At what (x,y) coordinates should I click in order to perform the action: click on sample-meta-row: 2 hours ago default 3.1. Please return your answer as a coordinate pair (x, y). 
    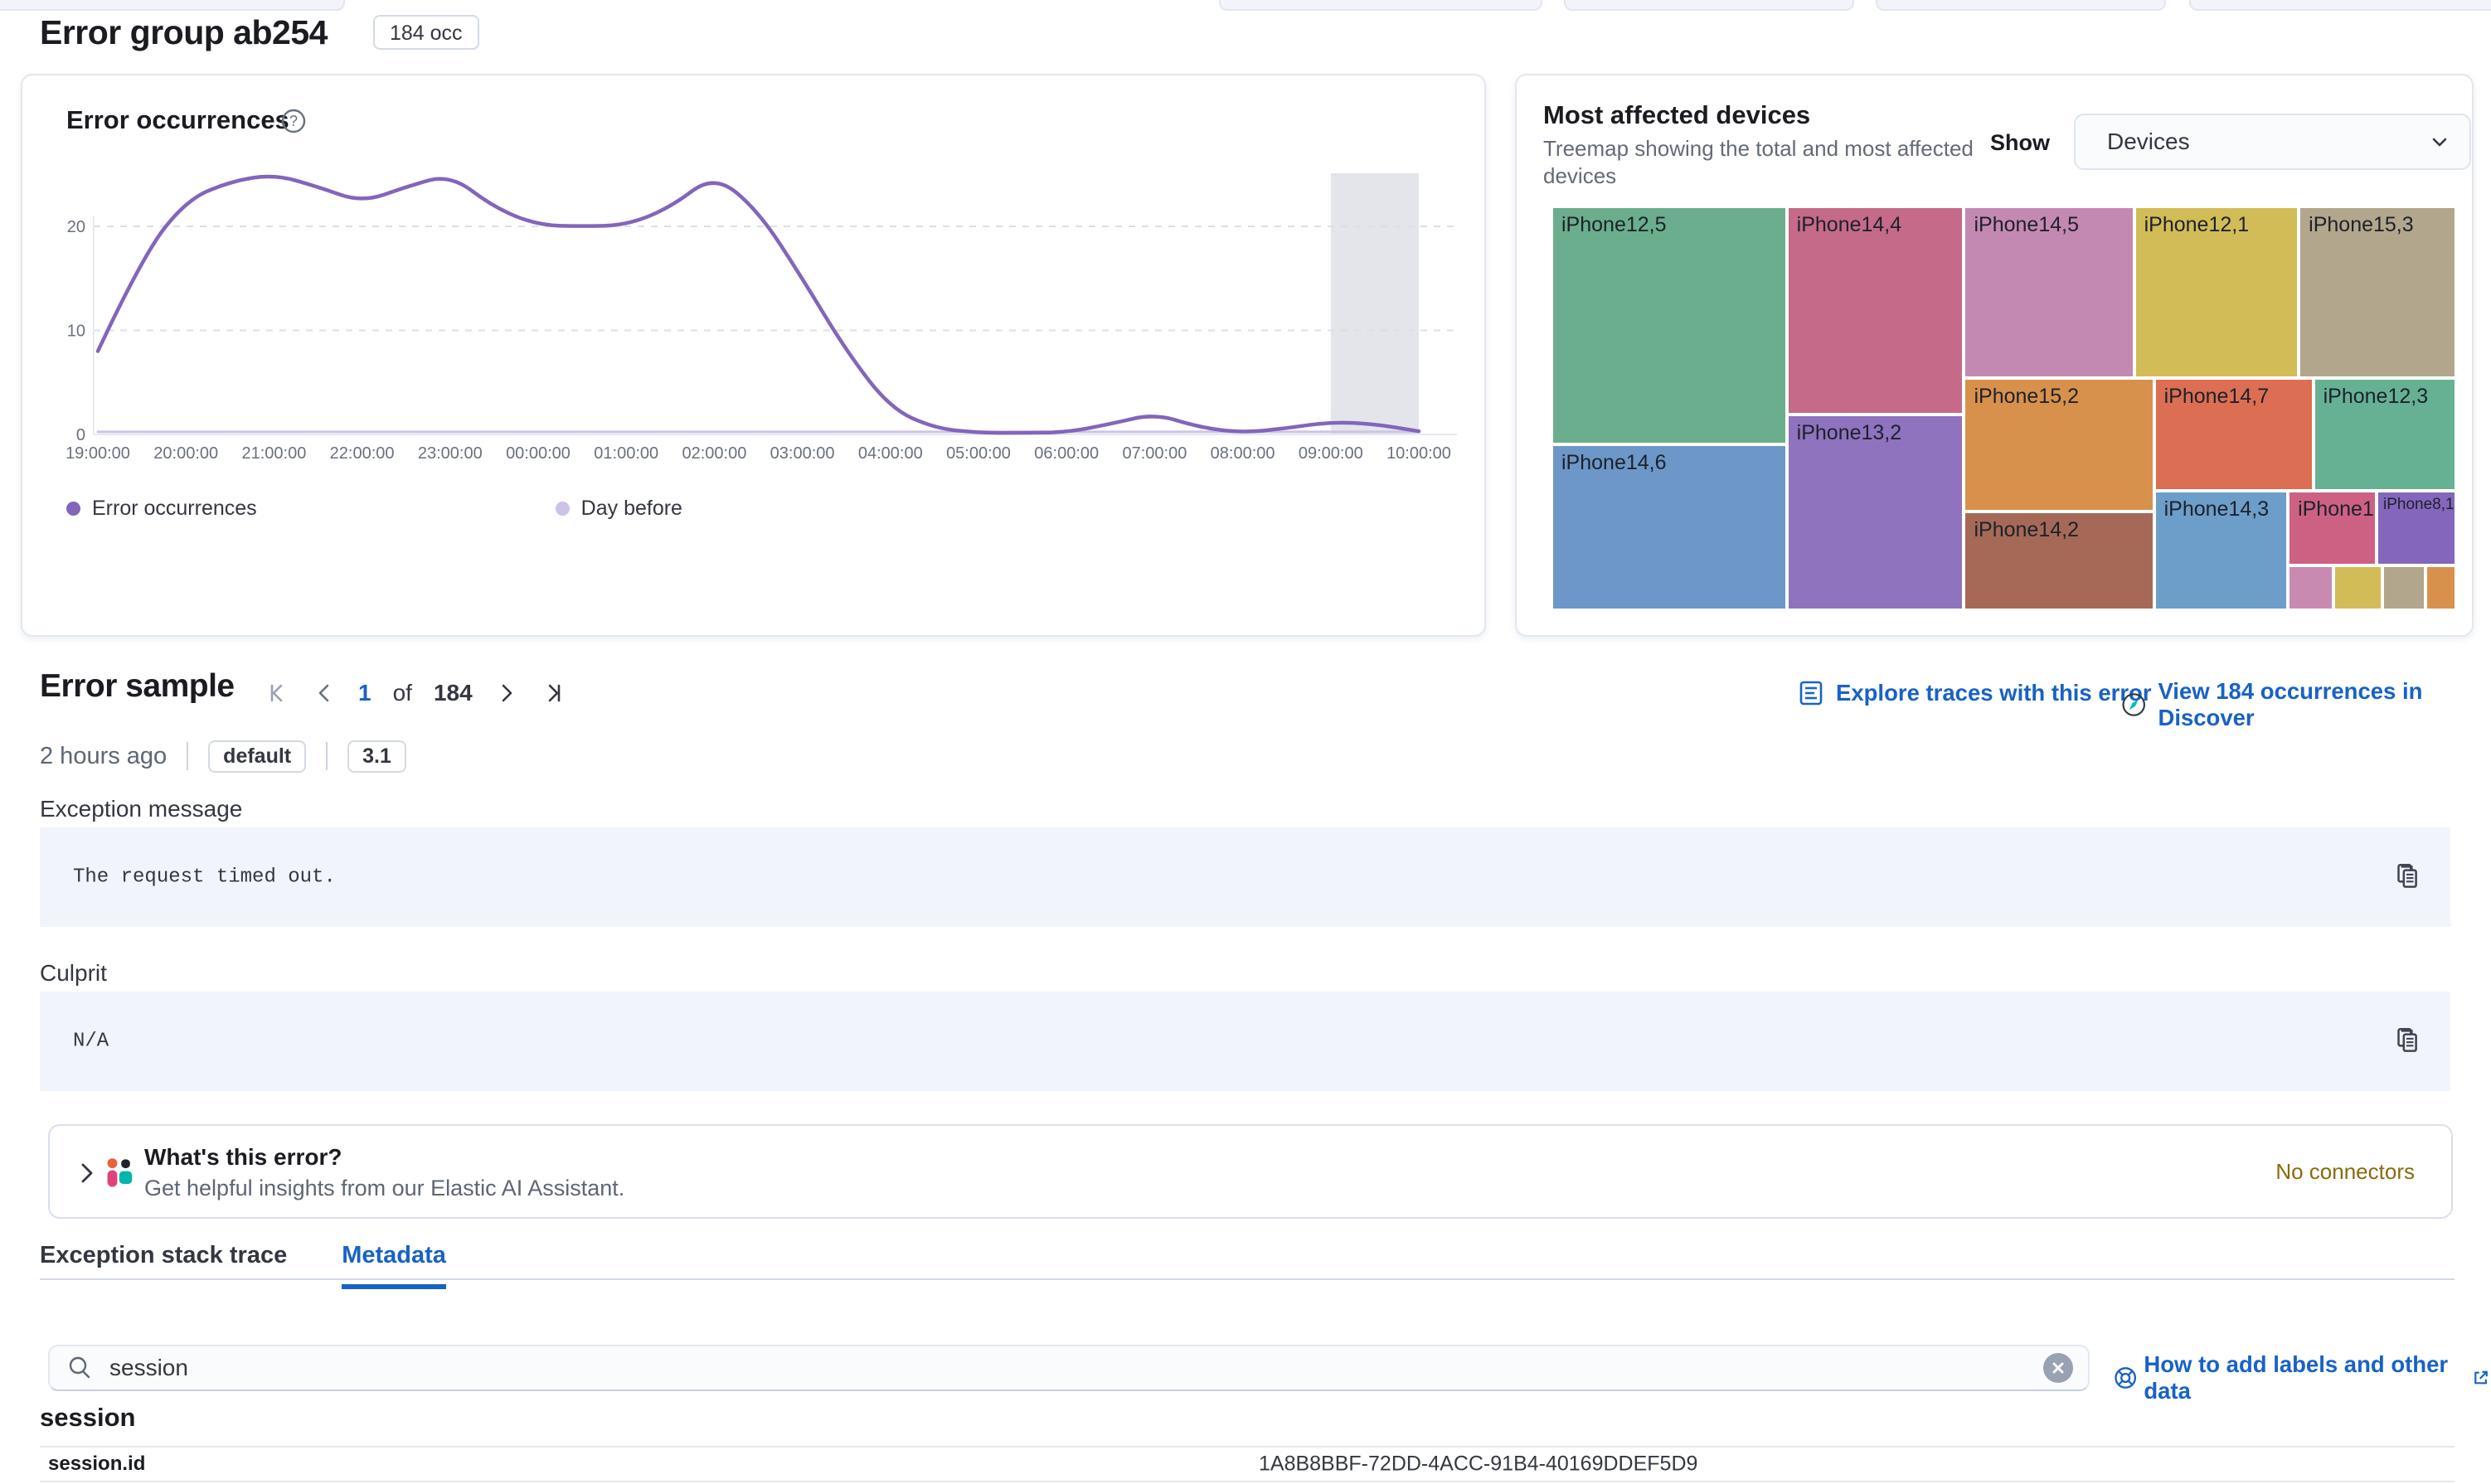
    Looking at the image, I should click on (223, 756).